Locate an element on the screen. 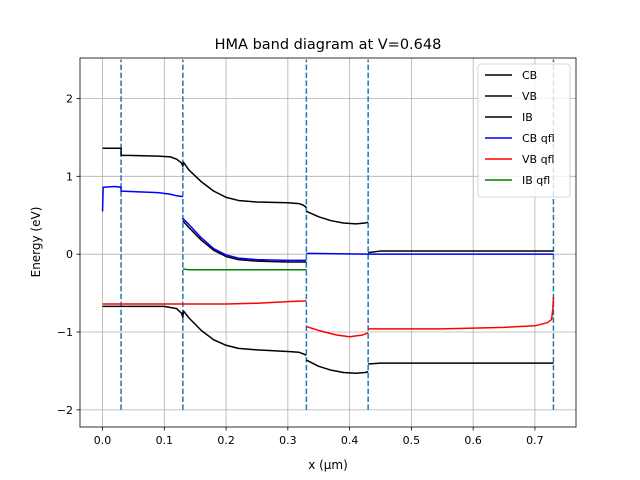 The height and width of the screenshot is (480, 640). legend-label-ib-qfl: IB qfl is located at coordinates (536, 180).